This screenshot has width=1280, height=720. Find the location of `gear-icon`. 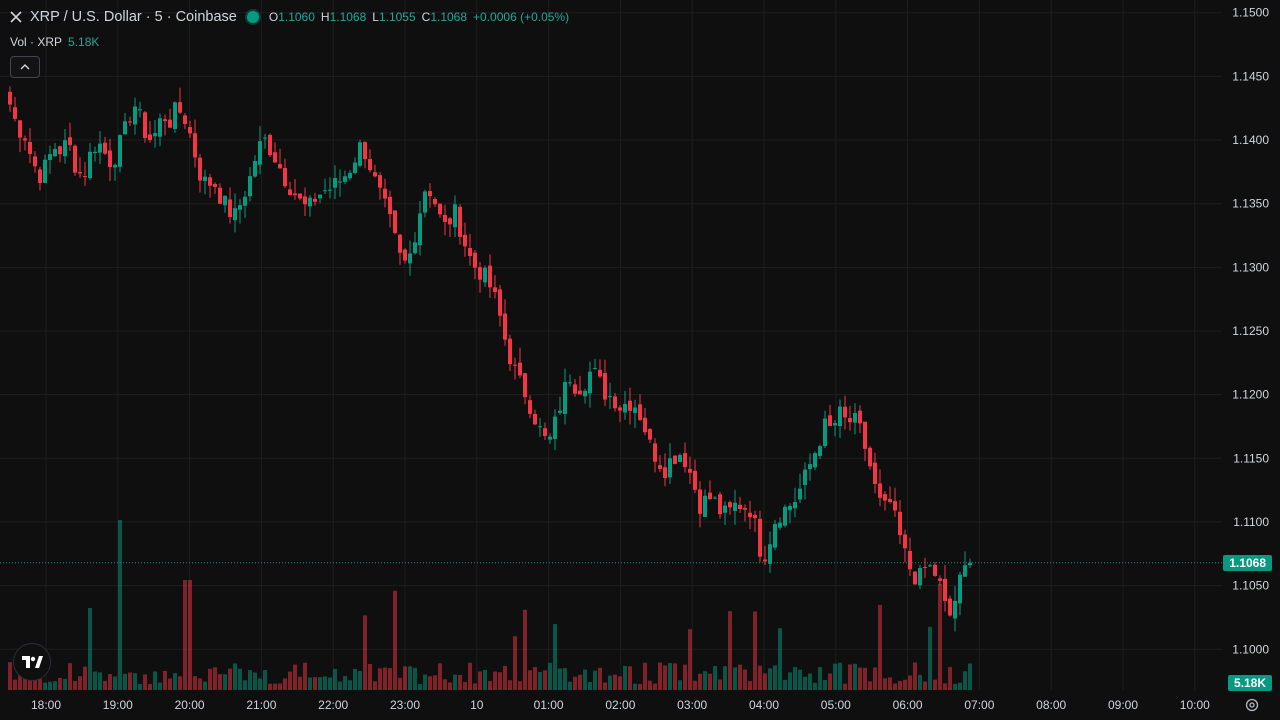

gear-icon is located at coordinates (1252, 705).